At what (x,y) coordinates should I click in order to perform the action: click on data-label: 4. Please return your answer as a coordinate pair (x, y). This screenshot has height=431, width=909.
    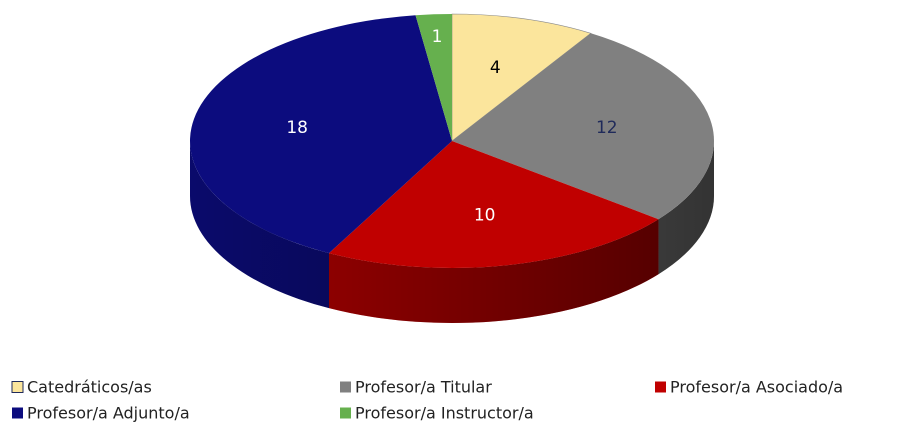
    Looking at the image, I should click on (495, 68).